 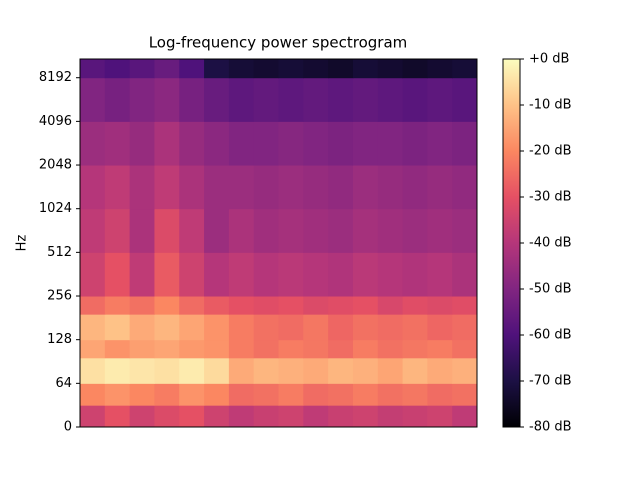 I want to click on colorbar-tick-label: -80 dB, so click(x=550, y=427).